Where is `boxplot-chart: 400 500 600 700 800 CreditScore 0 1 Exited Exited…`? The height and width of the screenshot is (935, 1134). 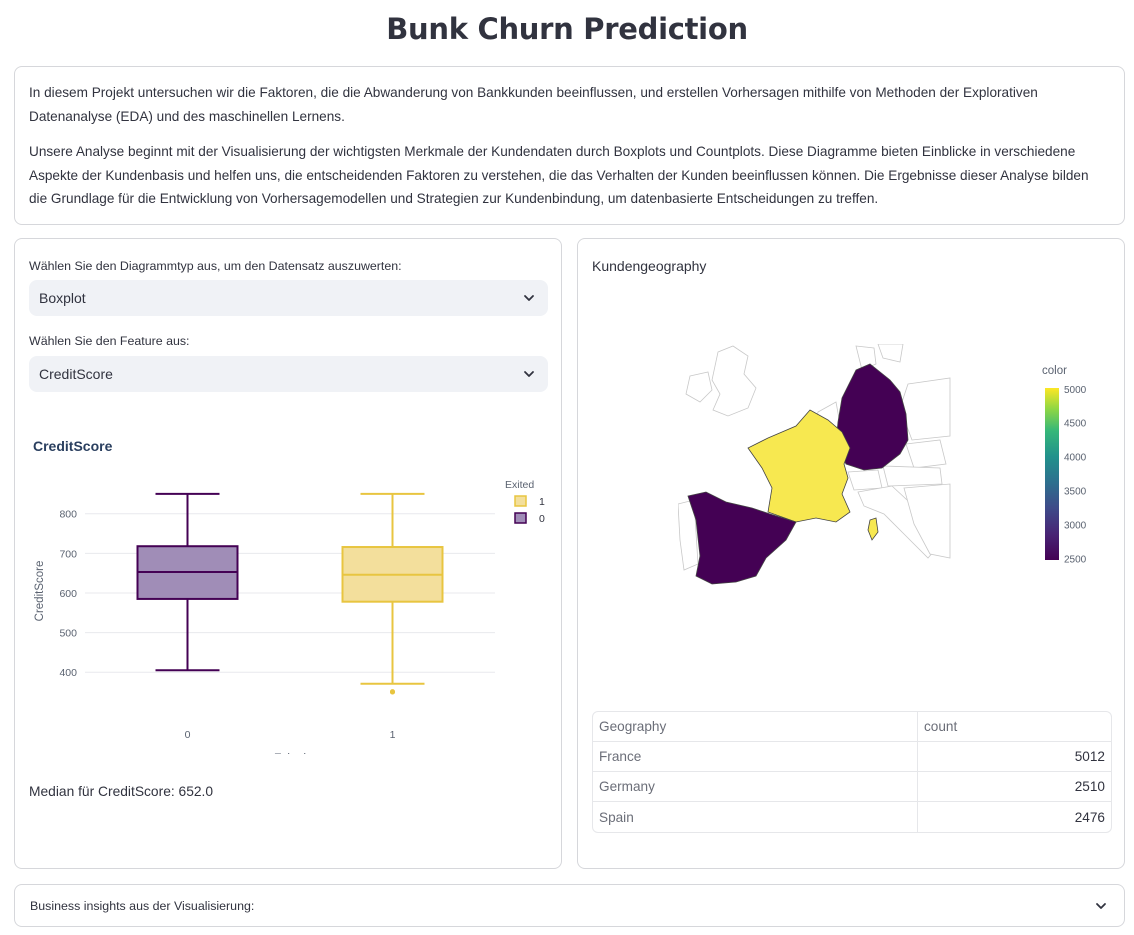 boxplot-chart: 400 500 600 700 800 CreditScore 0 1 Exited Exited… is located at coordinates (289, 616).